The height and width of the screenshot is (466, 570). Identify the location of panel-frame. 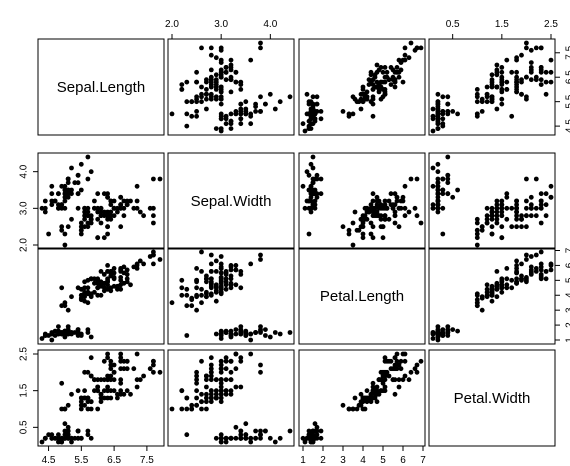
(231, 201).